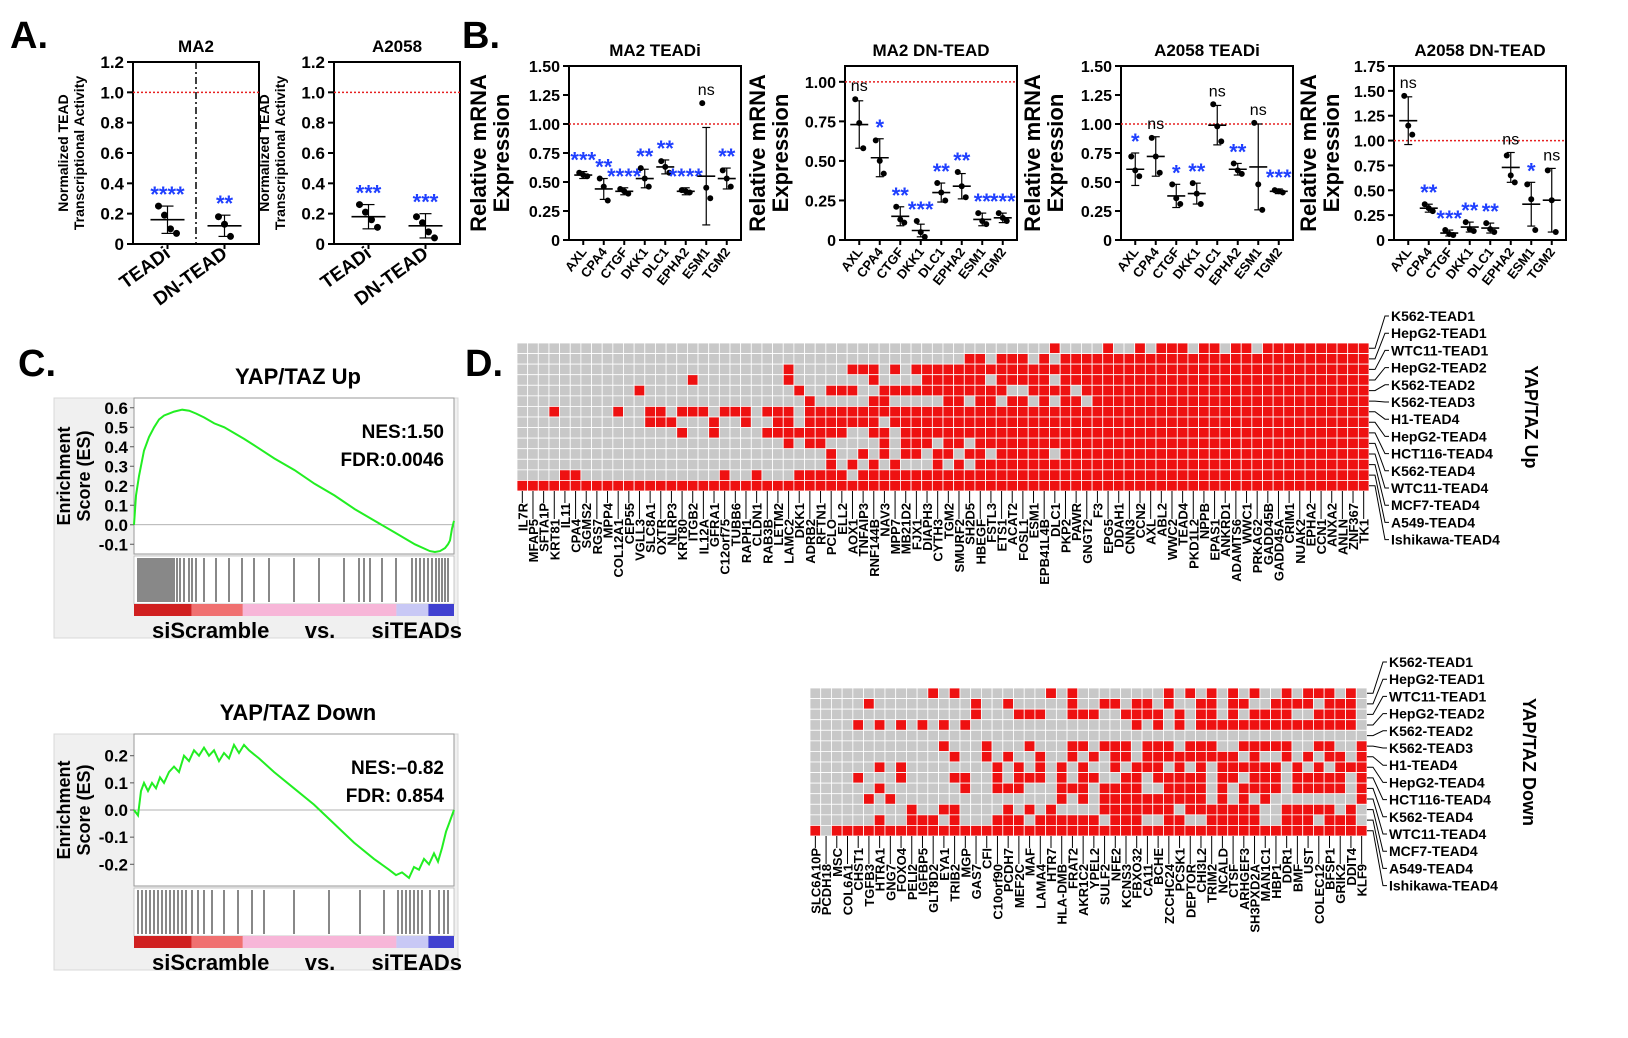 Image resolution: width=1628 pixels, height=1038 pixels. Describe the element at coordinates (583, 160) in the screenshot. I see `significance-label: ***` at that location.